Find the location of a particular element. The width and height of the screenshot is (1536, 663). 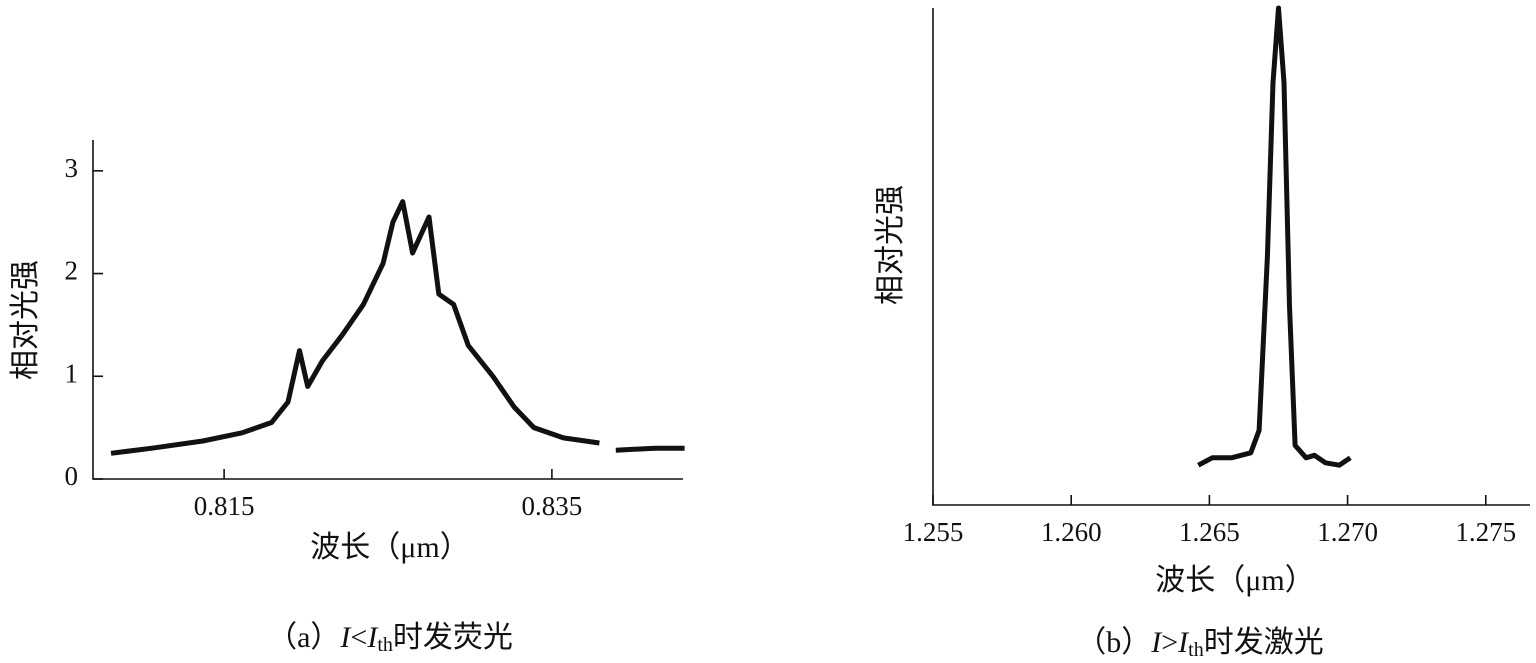

y-tick-label: 3 is located at coordinates (72, 168).